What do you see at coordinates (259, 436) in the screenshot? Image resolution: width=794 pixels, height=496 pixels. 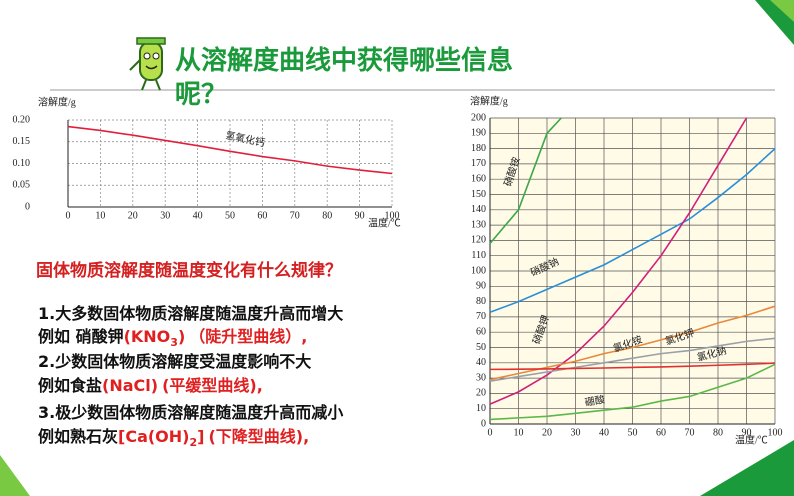 I see `point-text: (下降型曲线),` at bounding box center [259, 436].